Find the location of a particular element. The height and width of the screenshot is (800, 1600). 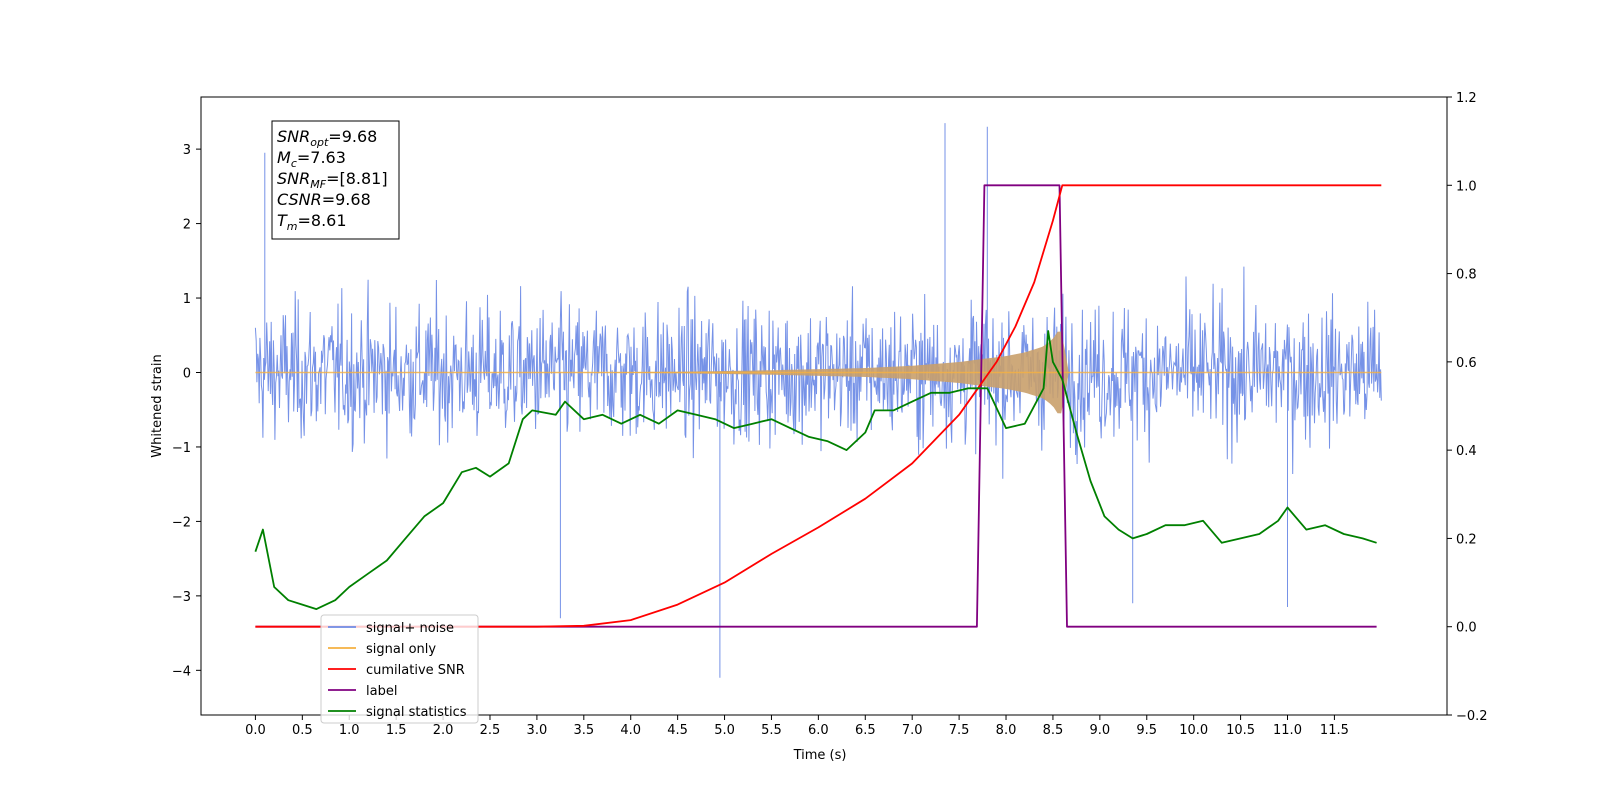

legend-label: signal statistics is located at coordinates (416, 712).